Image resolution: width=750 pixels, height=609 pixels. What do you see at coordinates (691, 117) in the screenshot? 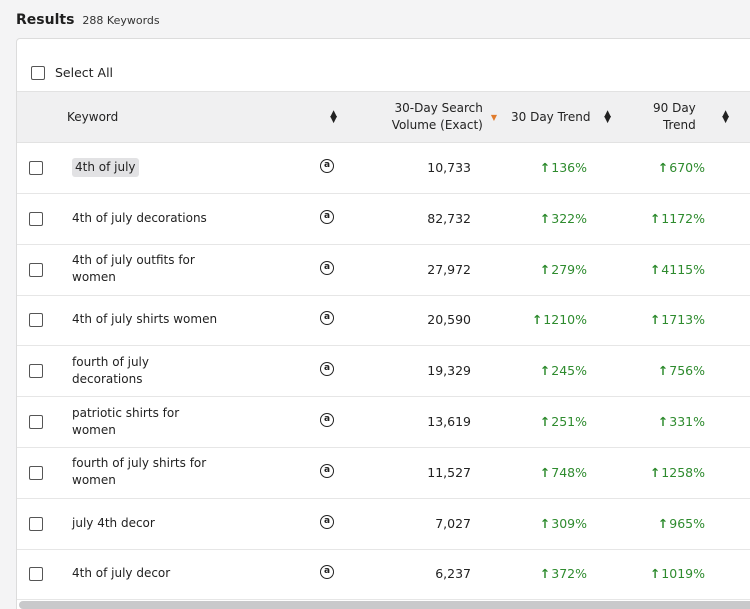
I see `col-trend90: 90 Day Trend ▲ ▼` at bounding box center [691, 117].